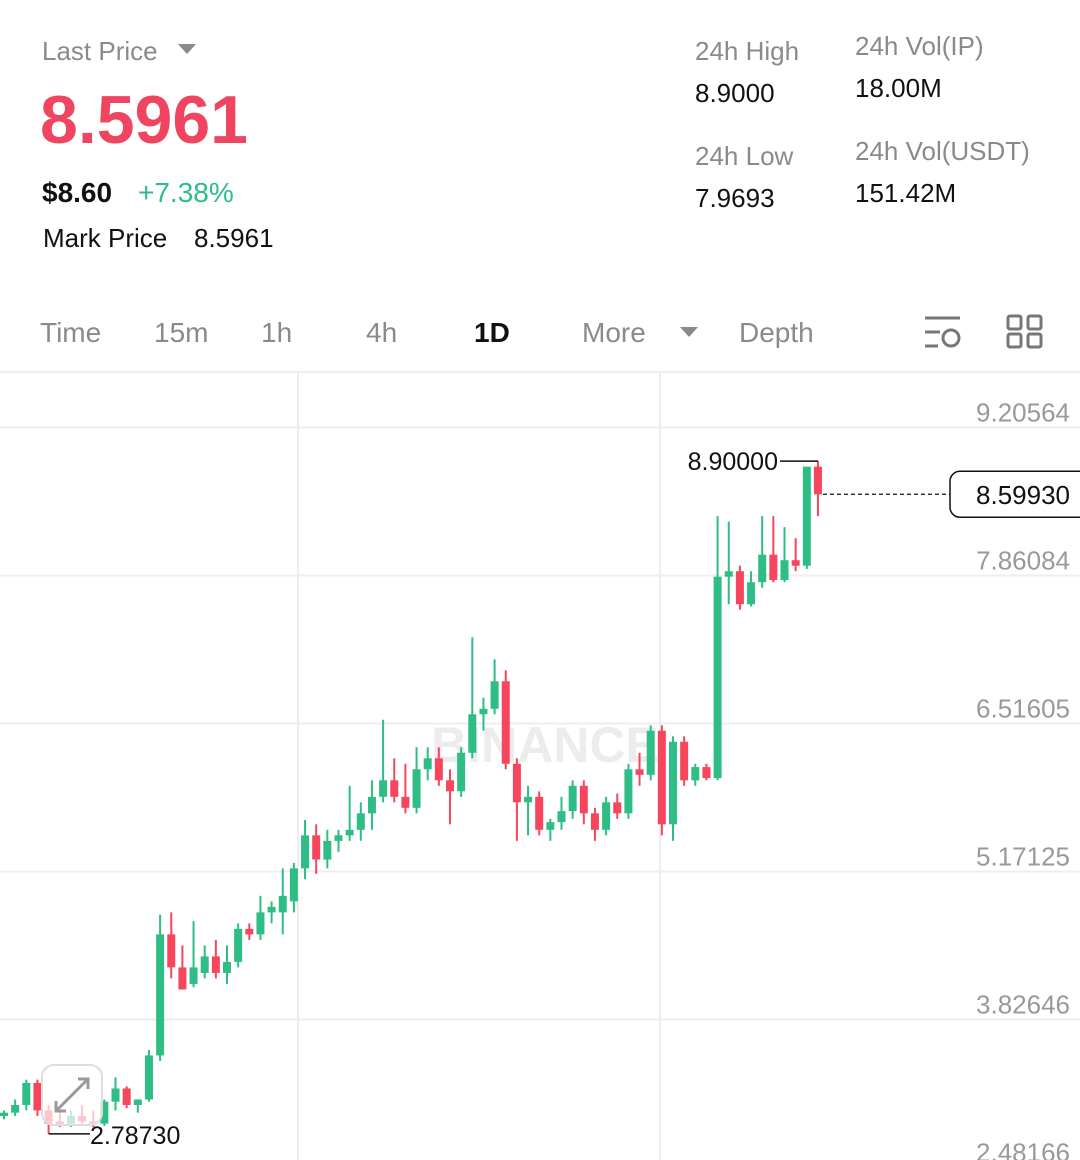 The image size is (1080, 1160). What do you see at coordinates (919, 46) in the screenshot?
I see `stat-label: 24h Vol(IP)` at bounding box center [919, 46].